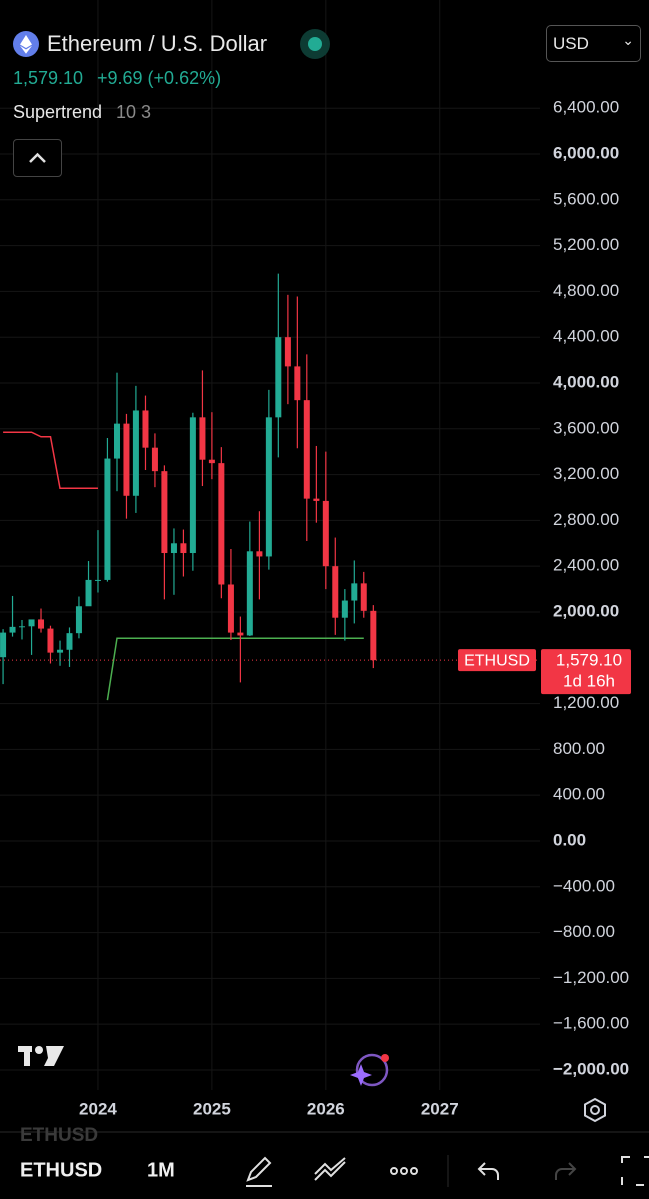 The image size is (649, 1199). I want to click on collapse-button, so click(37, 158).